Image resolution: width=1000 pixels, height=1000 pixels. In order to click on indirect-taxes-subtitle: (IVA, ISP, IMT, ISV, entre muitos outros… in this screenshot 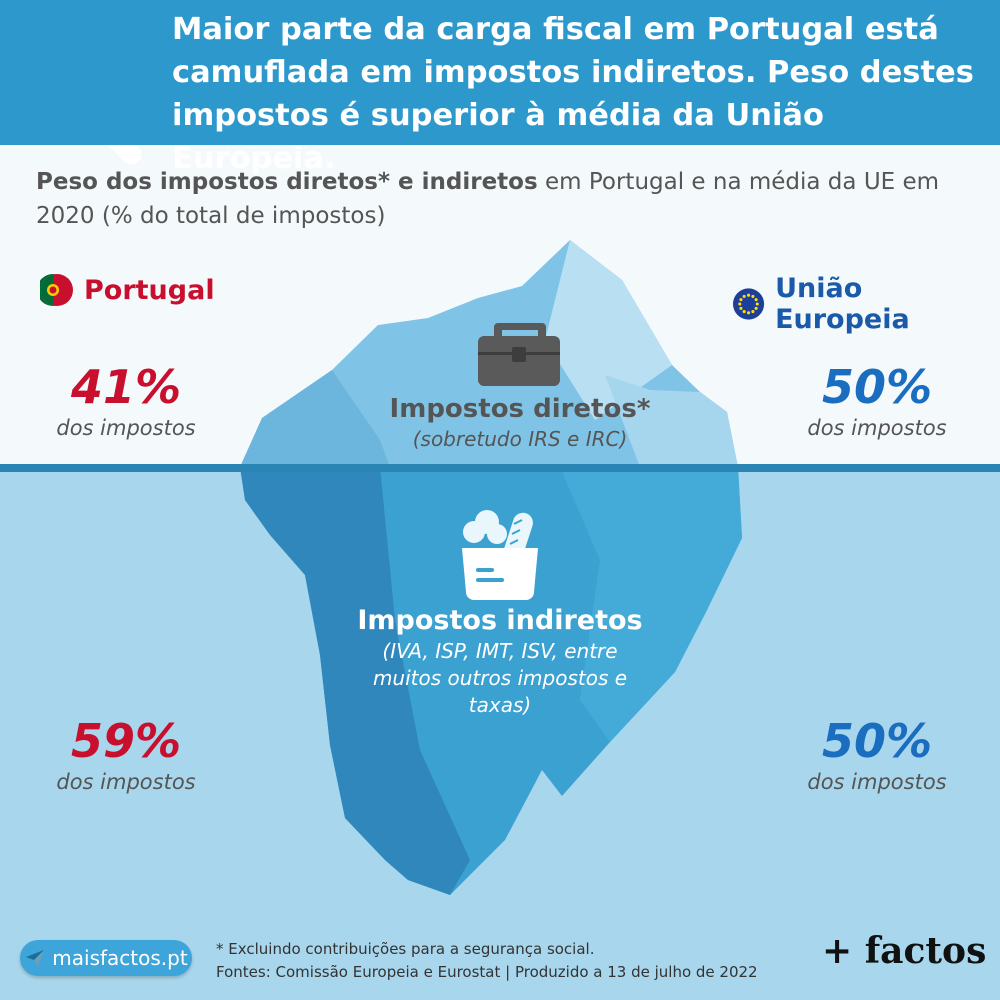, I will do `click(500, 678)`.